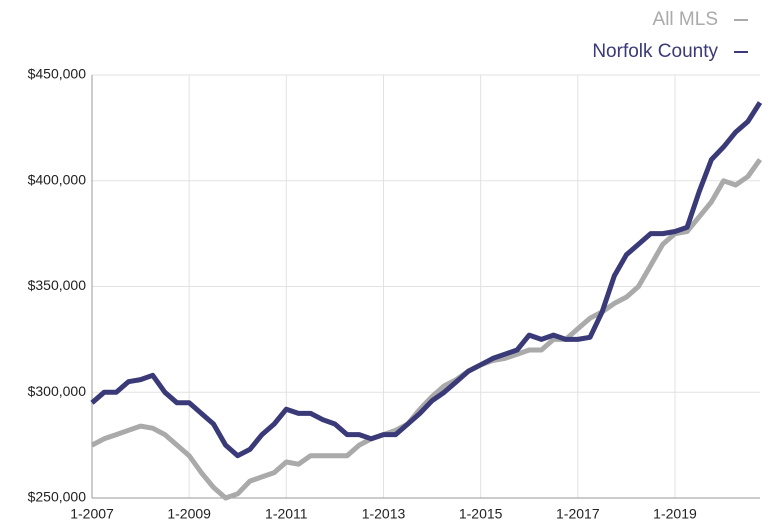 The width and height of the screenshot is (770, 527). I want to click on x-tick-label: 1-2013, so click(384, 514).